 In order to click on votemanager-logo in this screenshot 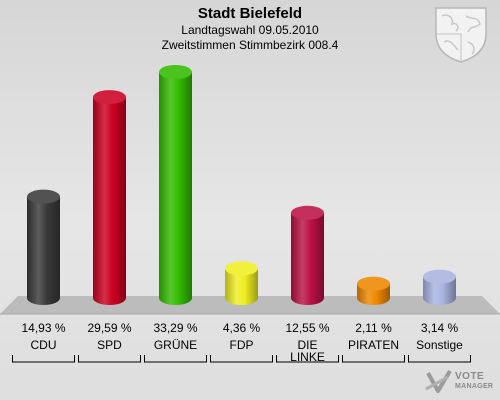, I will do `click(438, 381)`.